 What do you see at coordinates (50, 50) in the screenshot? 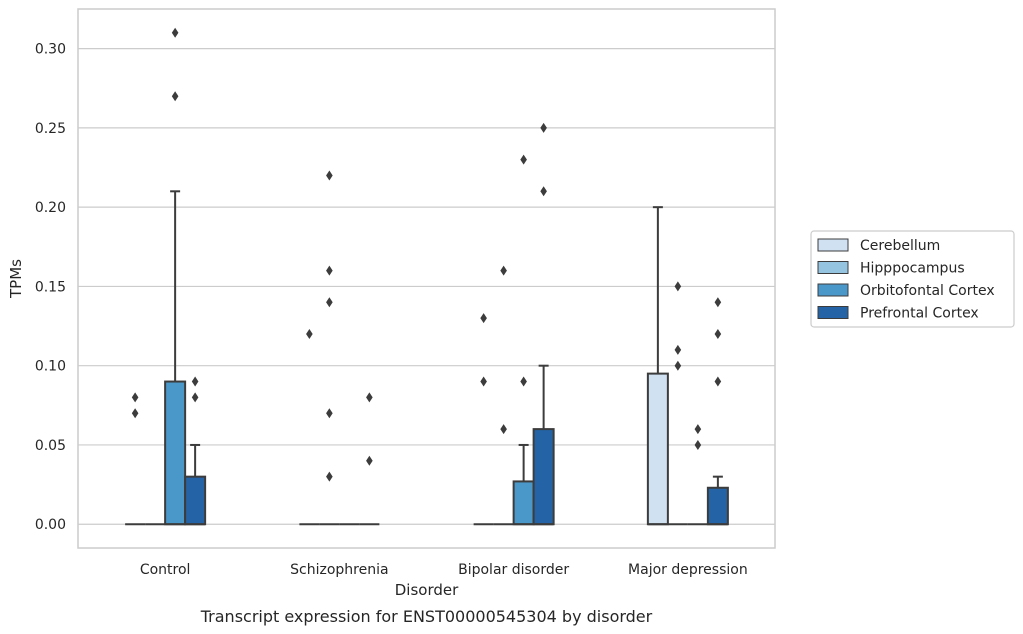
I see `y-tick-label: 0.30` at bounding box center [50, 50].